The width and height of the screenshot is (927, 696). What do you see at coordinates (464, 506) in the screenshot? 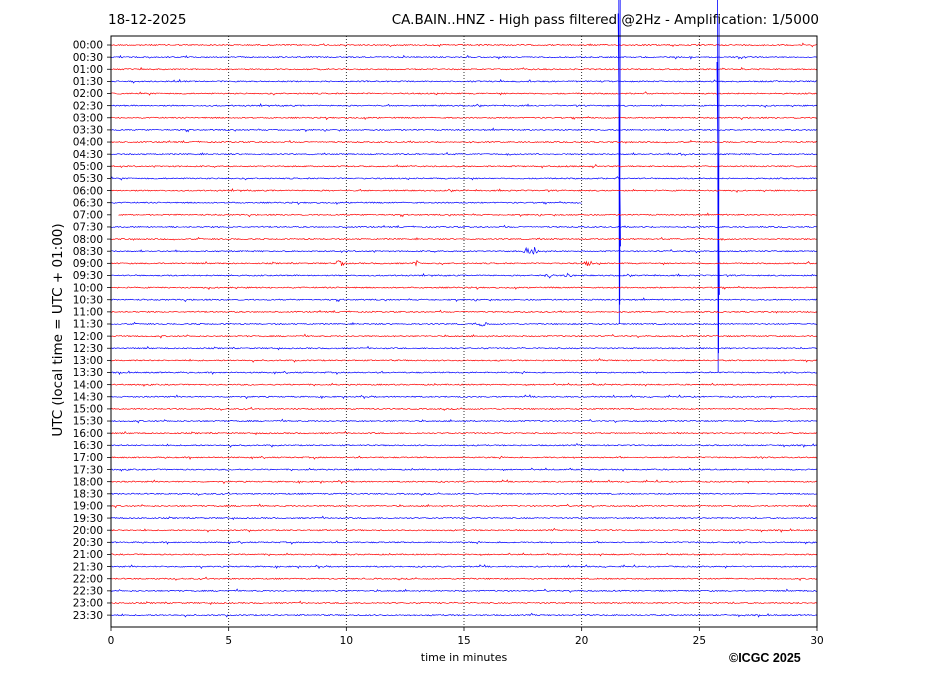
I see `trace-row-1900` at bounding box center [464, 506].